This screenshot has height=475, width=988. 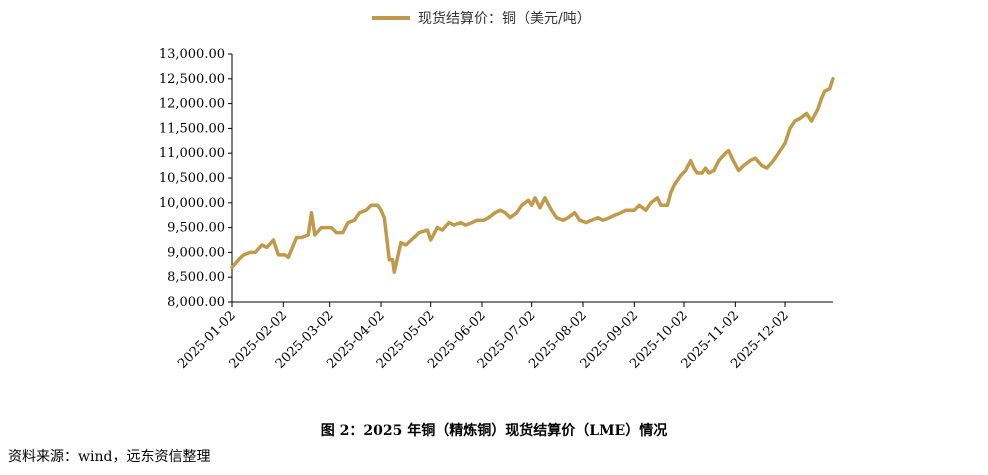 I want to click on figure-caption: 图 2：2025 年铜（精炼铜）现货结算价（LME）情况, so click(x=494, y=431).